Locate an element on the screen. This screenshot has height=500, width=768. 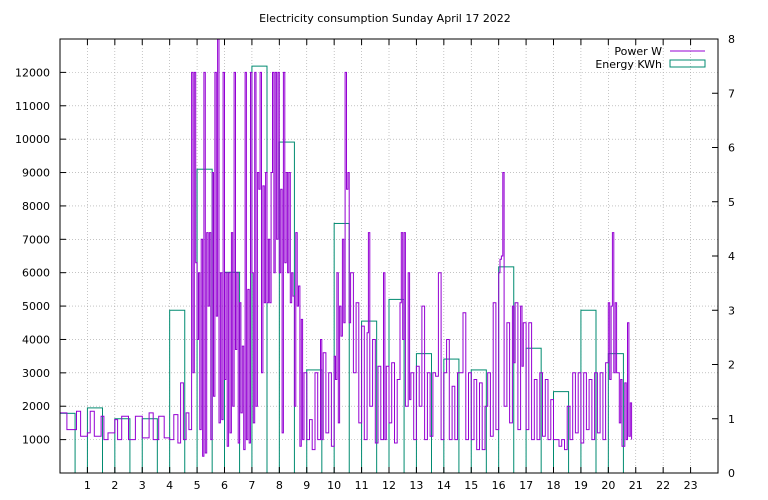
y-left-tick-label: 5000 is located at coordinates (36, 306).